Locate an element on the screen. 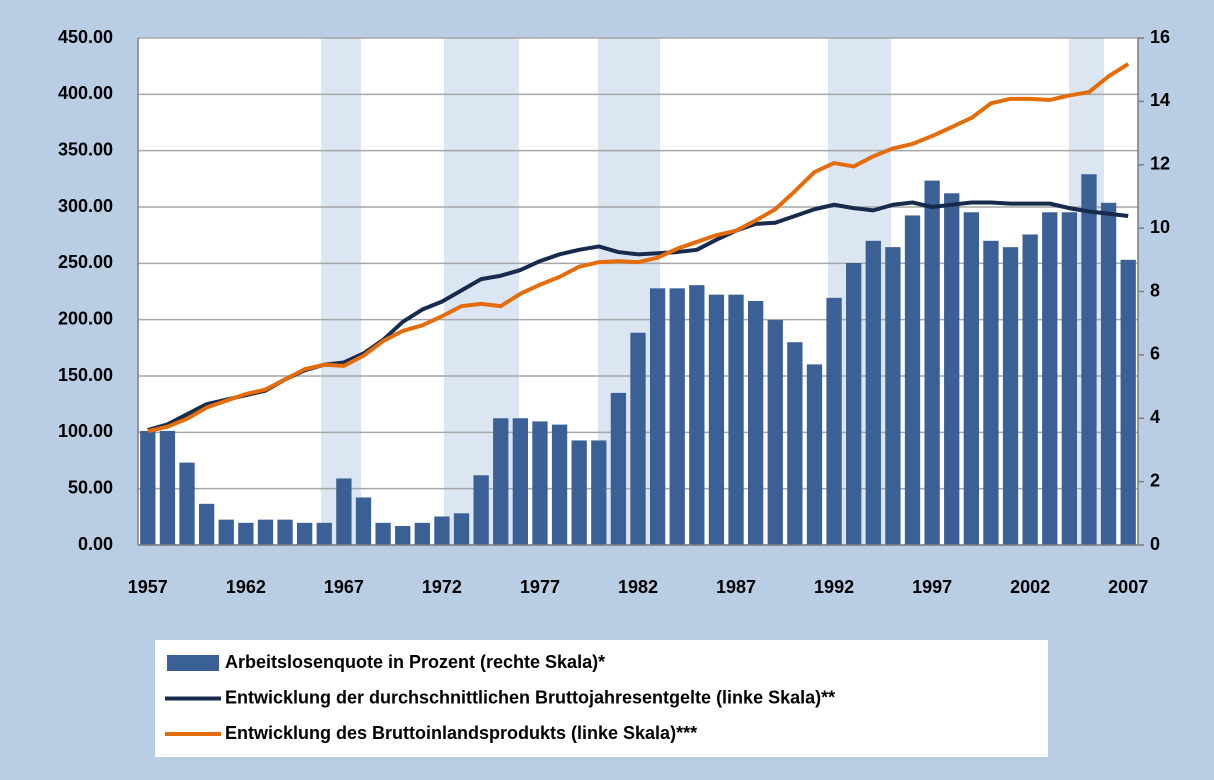 Image resolution: width=1214 pixels, height=780 pixels. legend-swatch is located at coordinates (193, 663).